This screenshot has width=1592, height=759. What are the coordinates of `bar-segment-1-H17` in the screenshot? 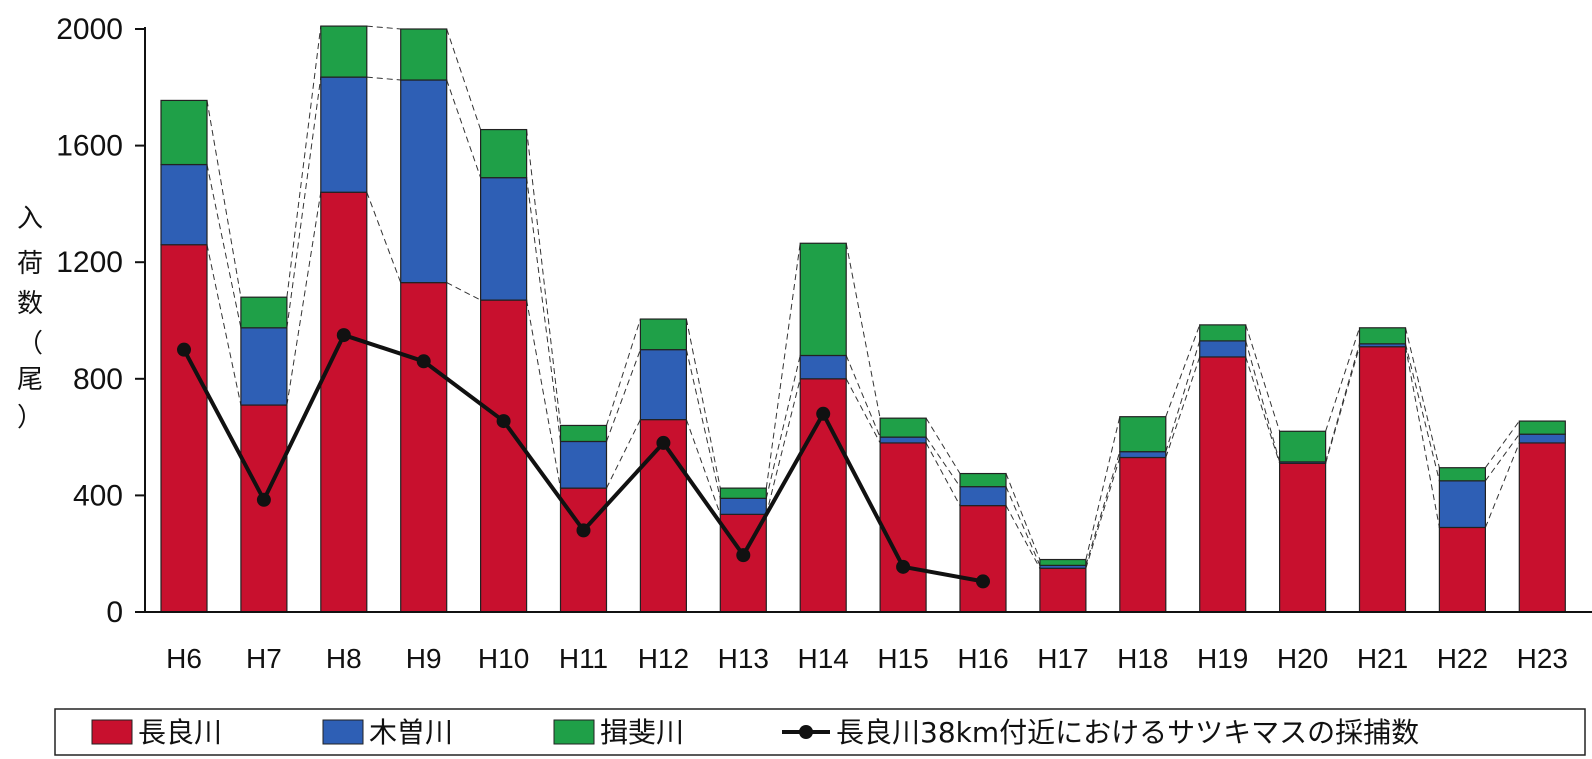 It's located at (1063, 590).